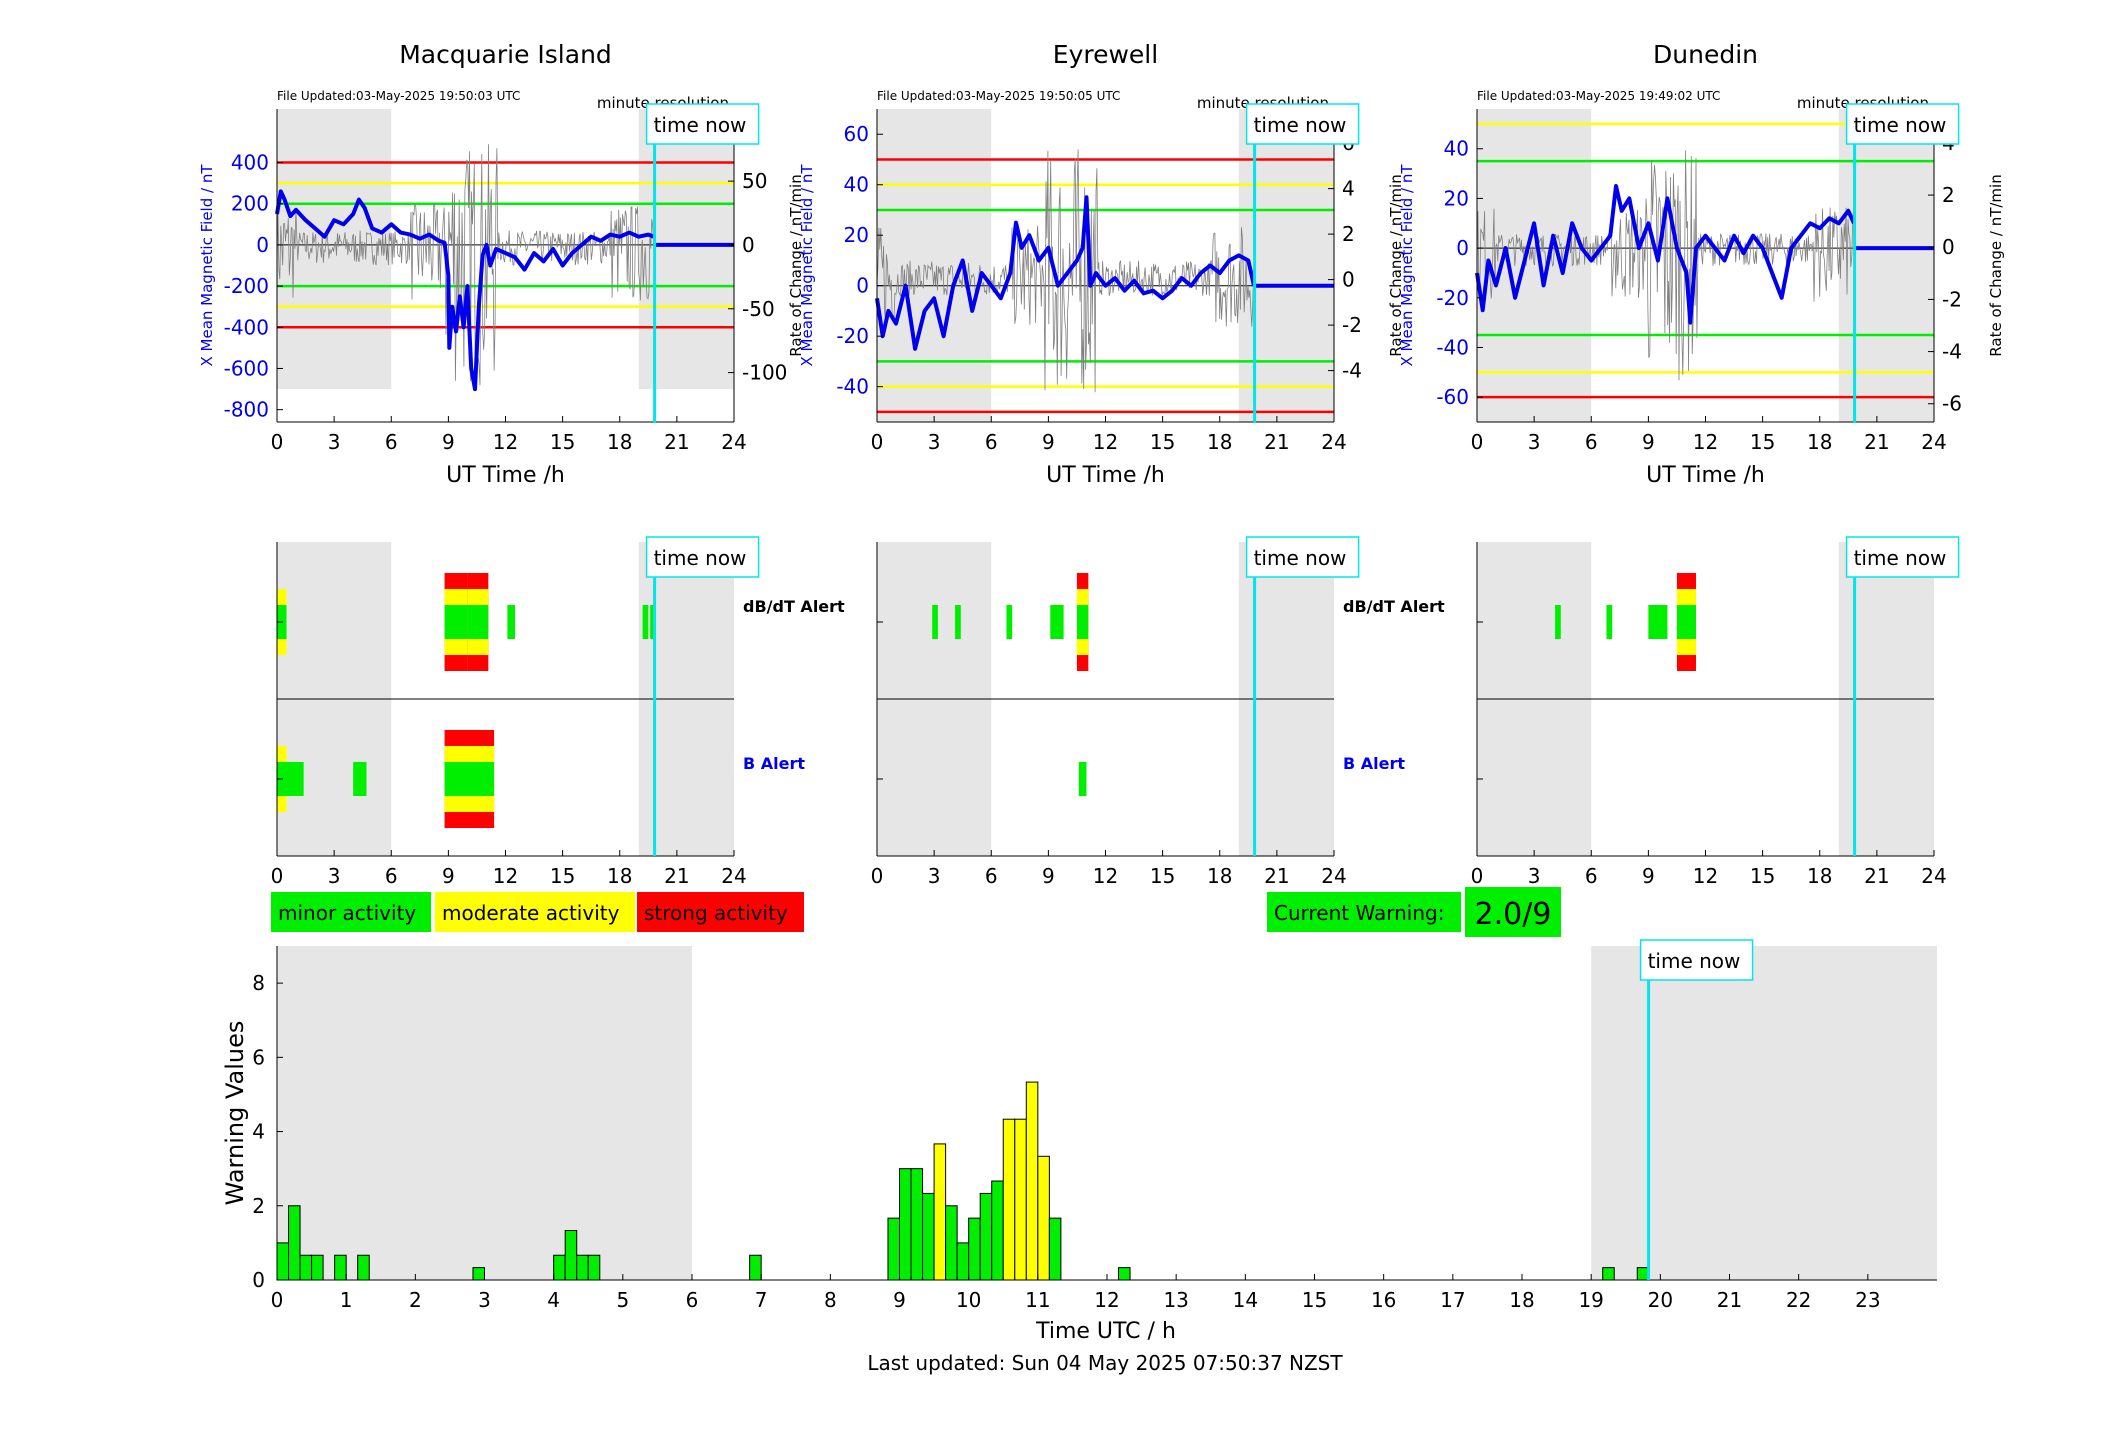 This screenshot has width=2117, height=1437. Describe the element at coordinates (235, 1113) in the screenshot. I see `y-axis-label: Warning Values` at that location.